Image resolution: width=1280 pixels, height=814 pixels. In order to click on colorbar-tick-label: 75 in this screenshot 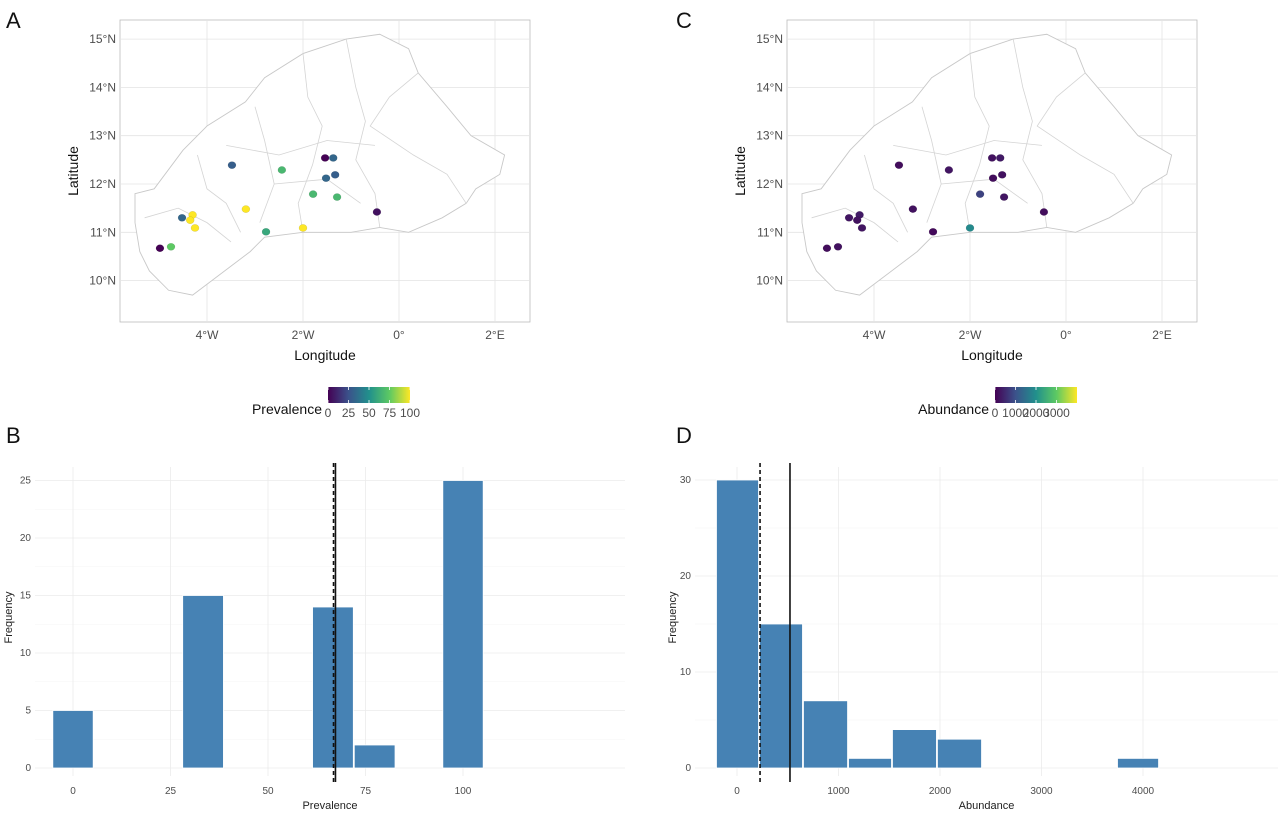, I will do `click(390, 413)`.